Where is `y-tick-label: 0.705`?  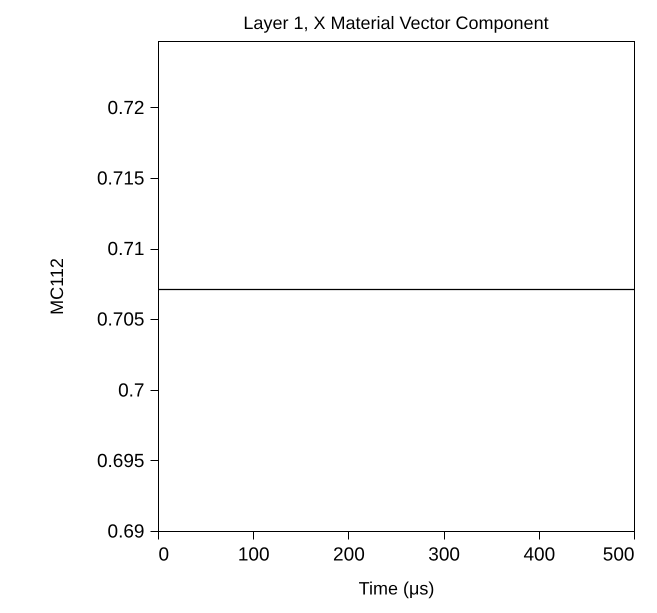
y-tick-label: 0.705 is located at coordinates (120, 320).